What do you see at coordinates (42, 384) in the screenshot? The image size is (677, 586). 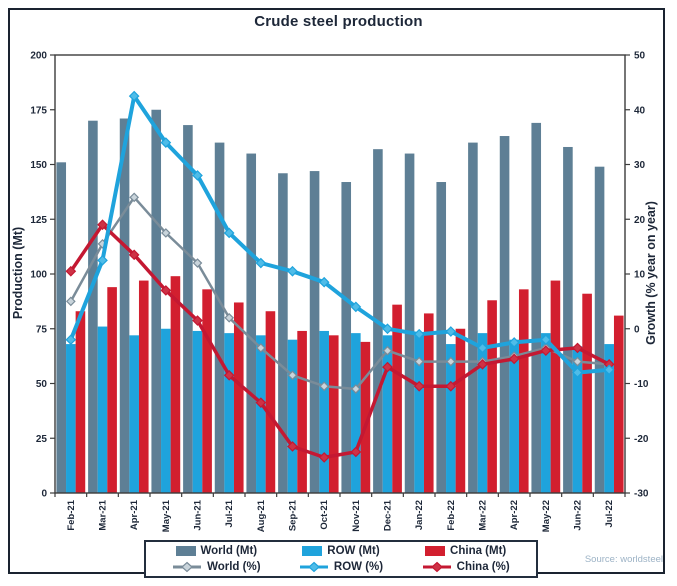 I see `y-left-tick-label-50: 50` at bounding box center [42, 384].